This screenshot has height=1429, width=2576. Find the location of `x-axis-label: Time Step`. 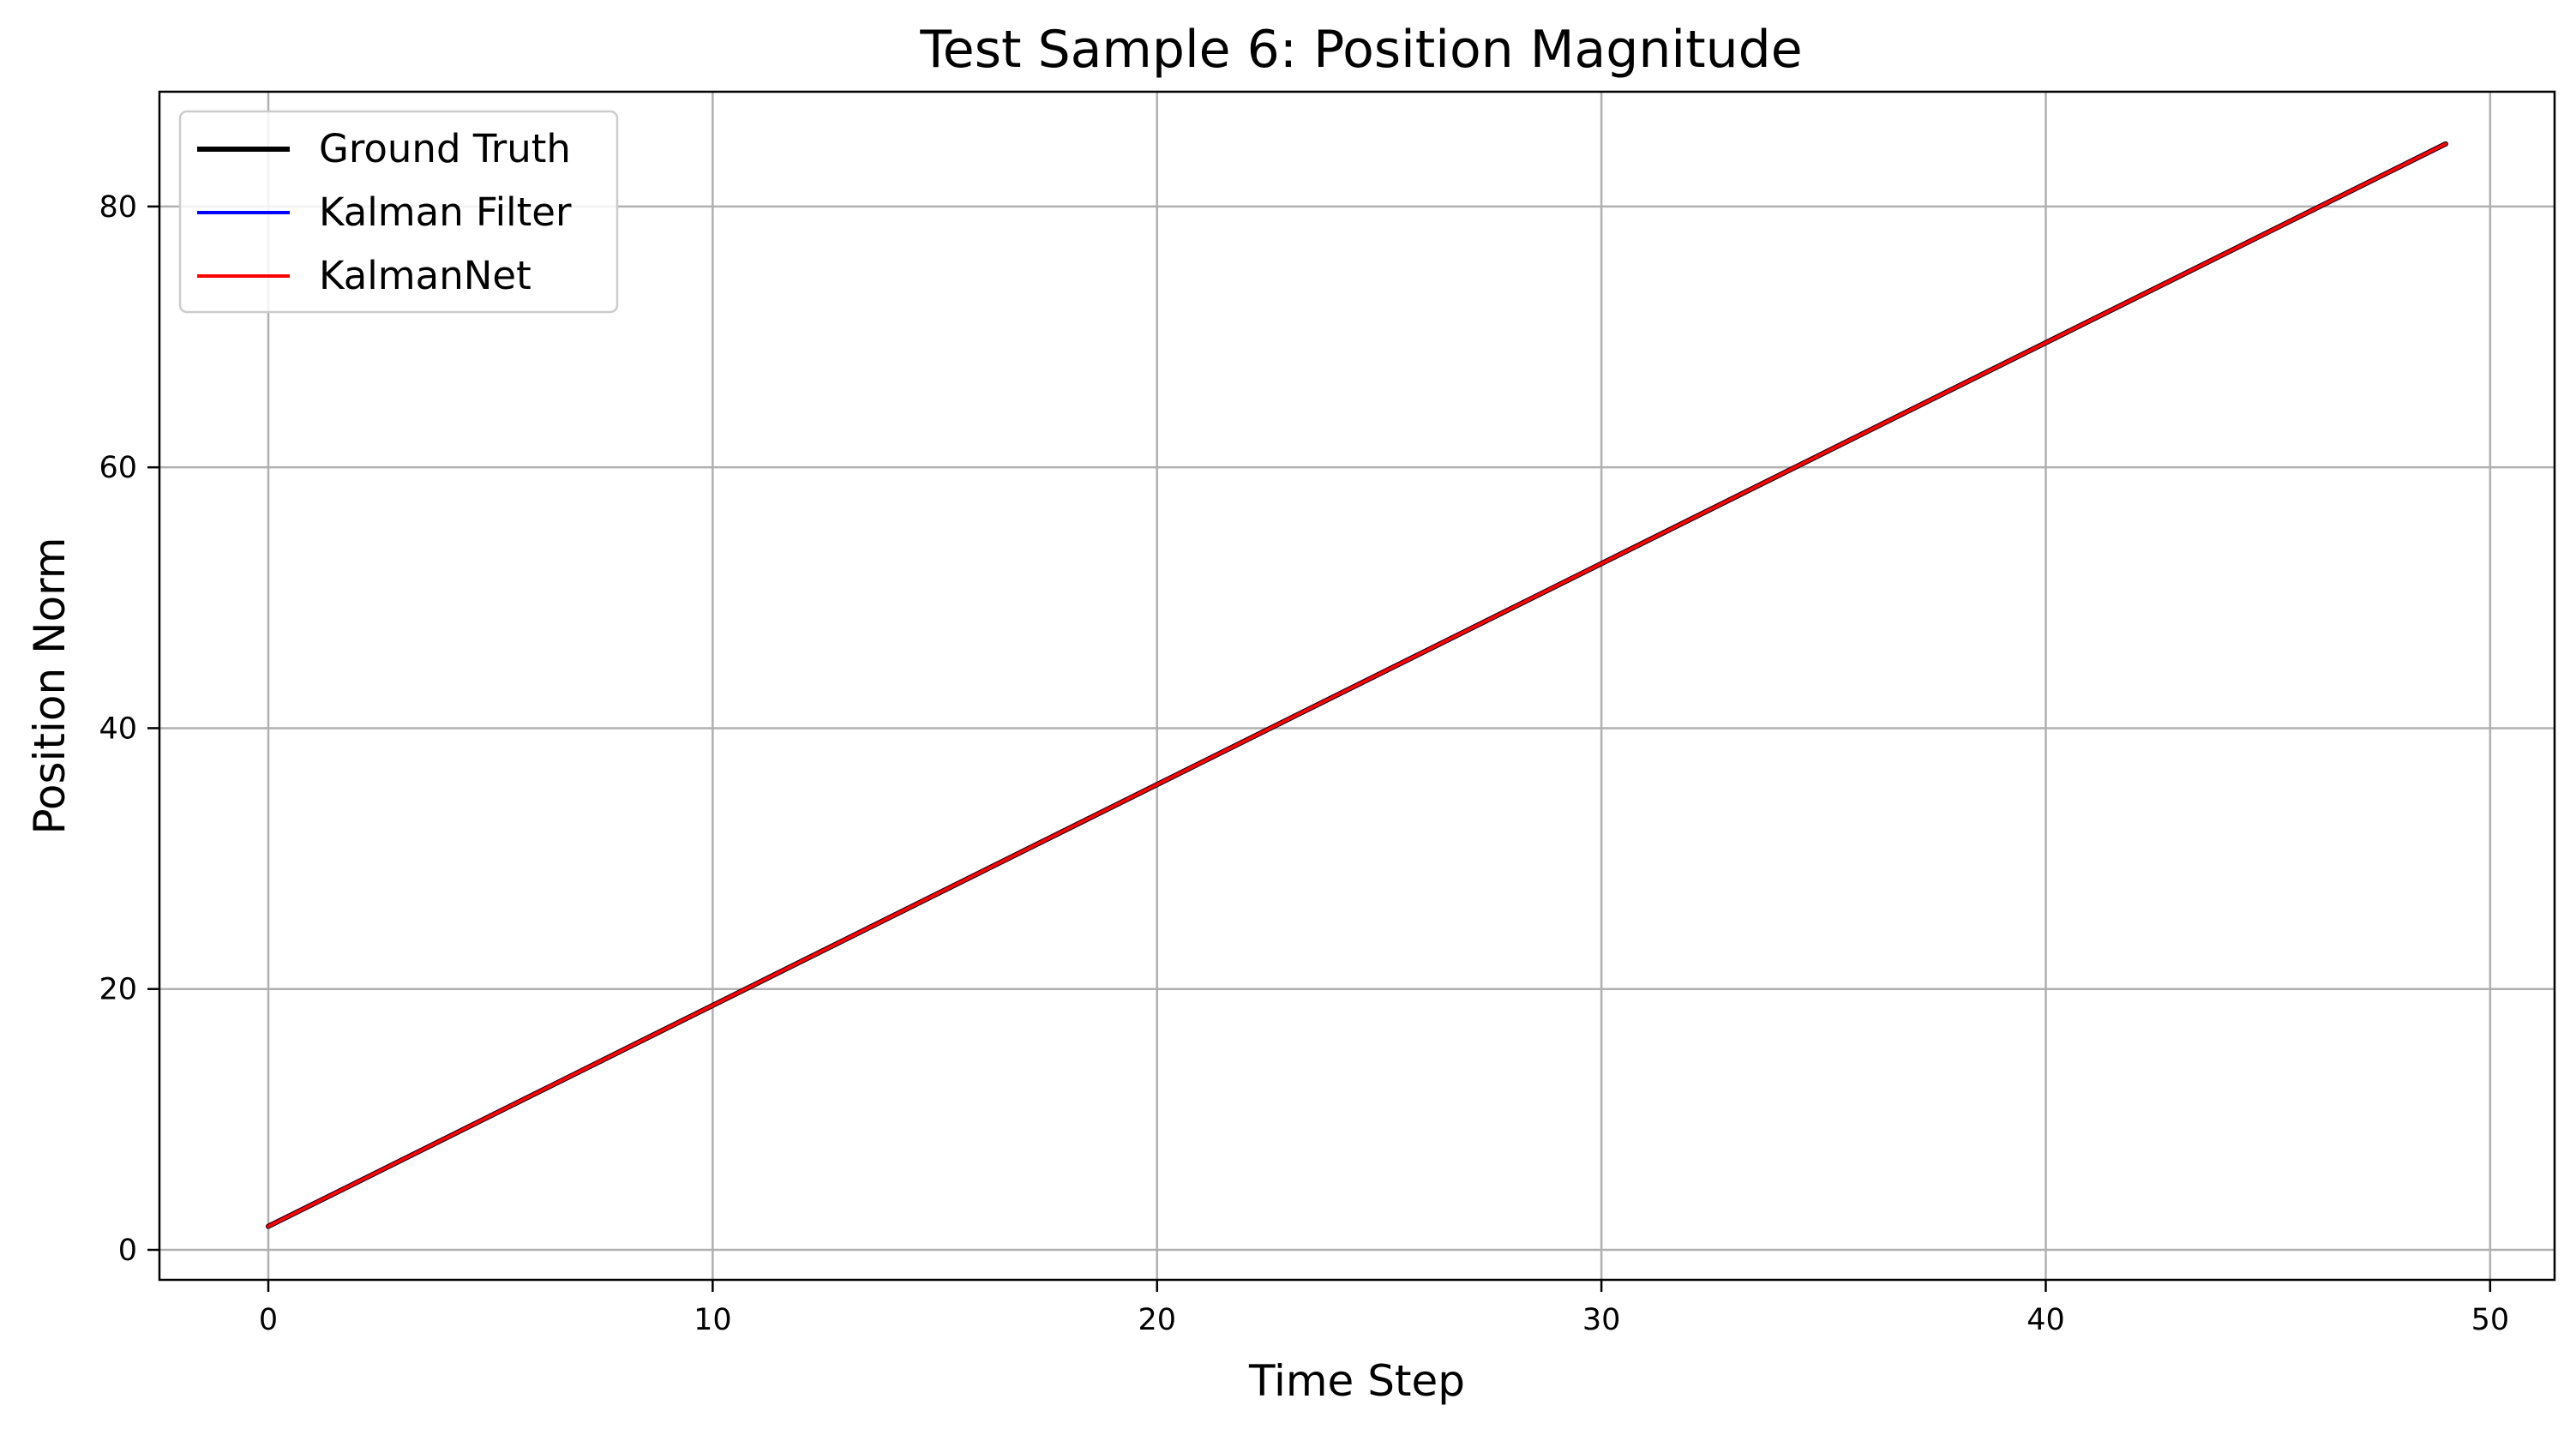

x-axis-label: Time Step is located at coordinates (1356, 1381).